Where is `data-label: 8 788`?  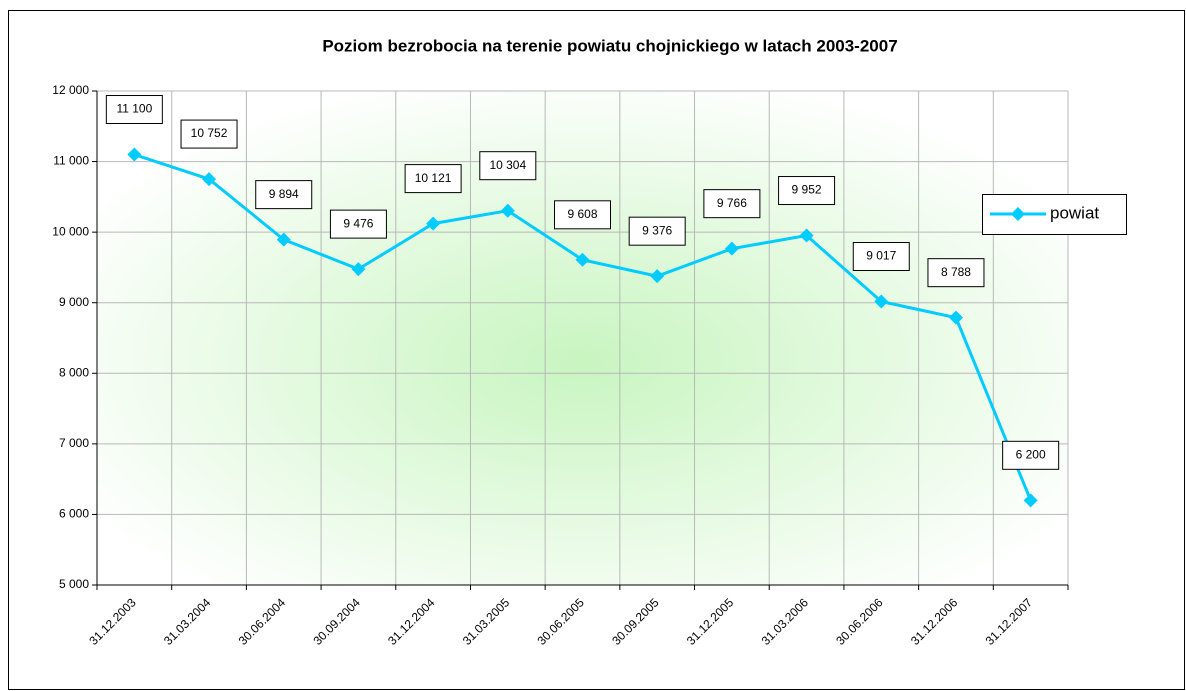
data-label: 8 788 is located at coordinates (956, 272).